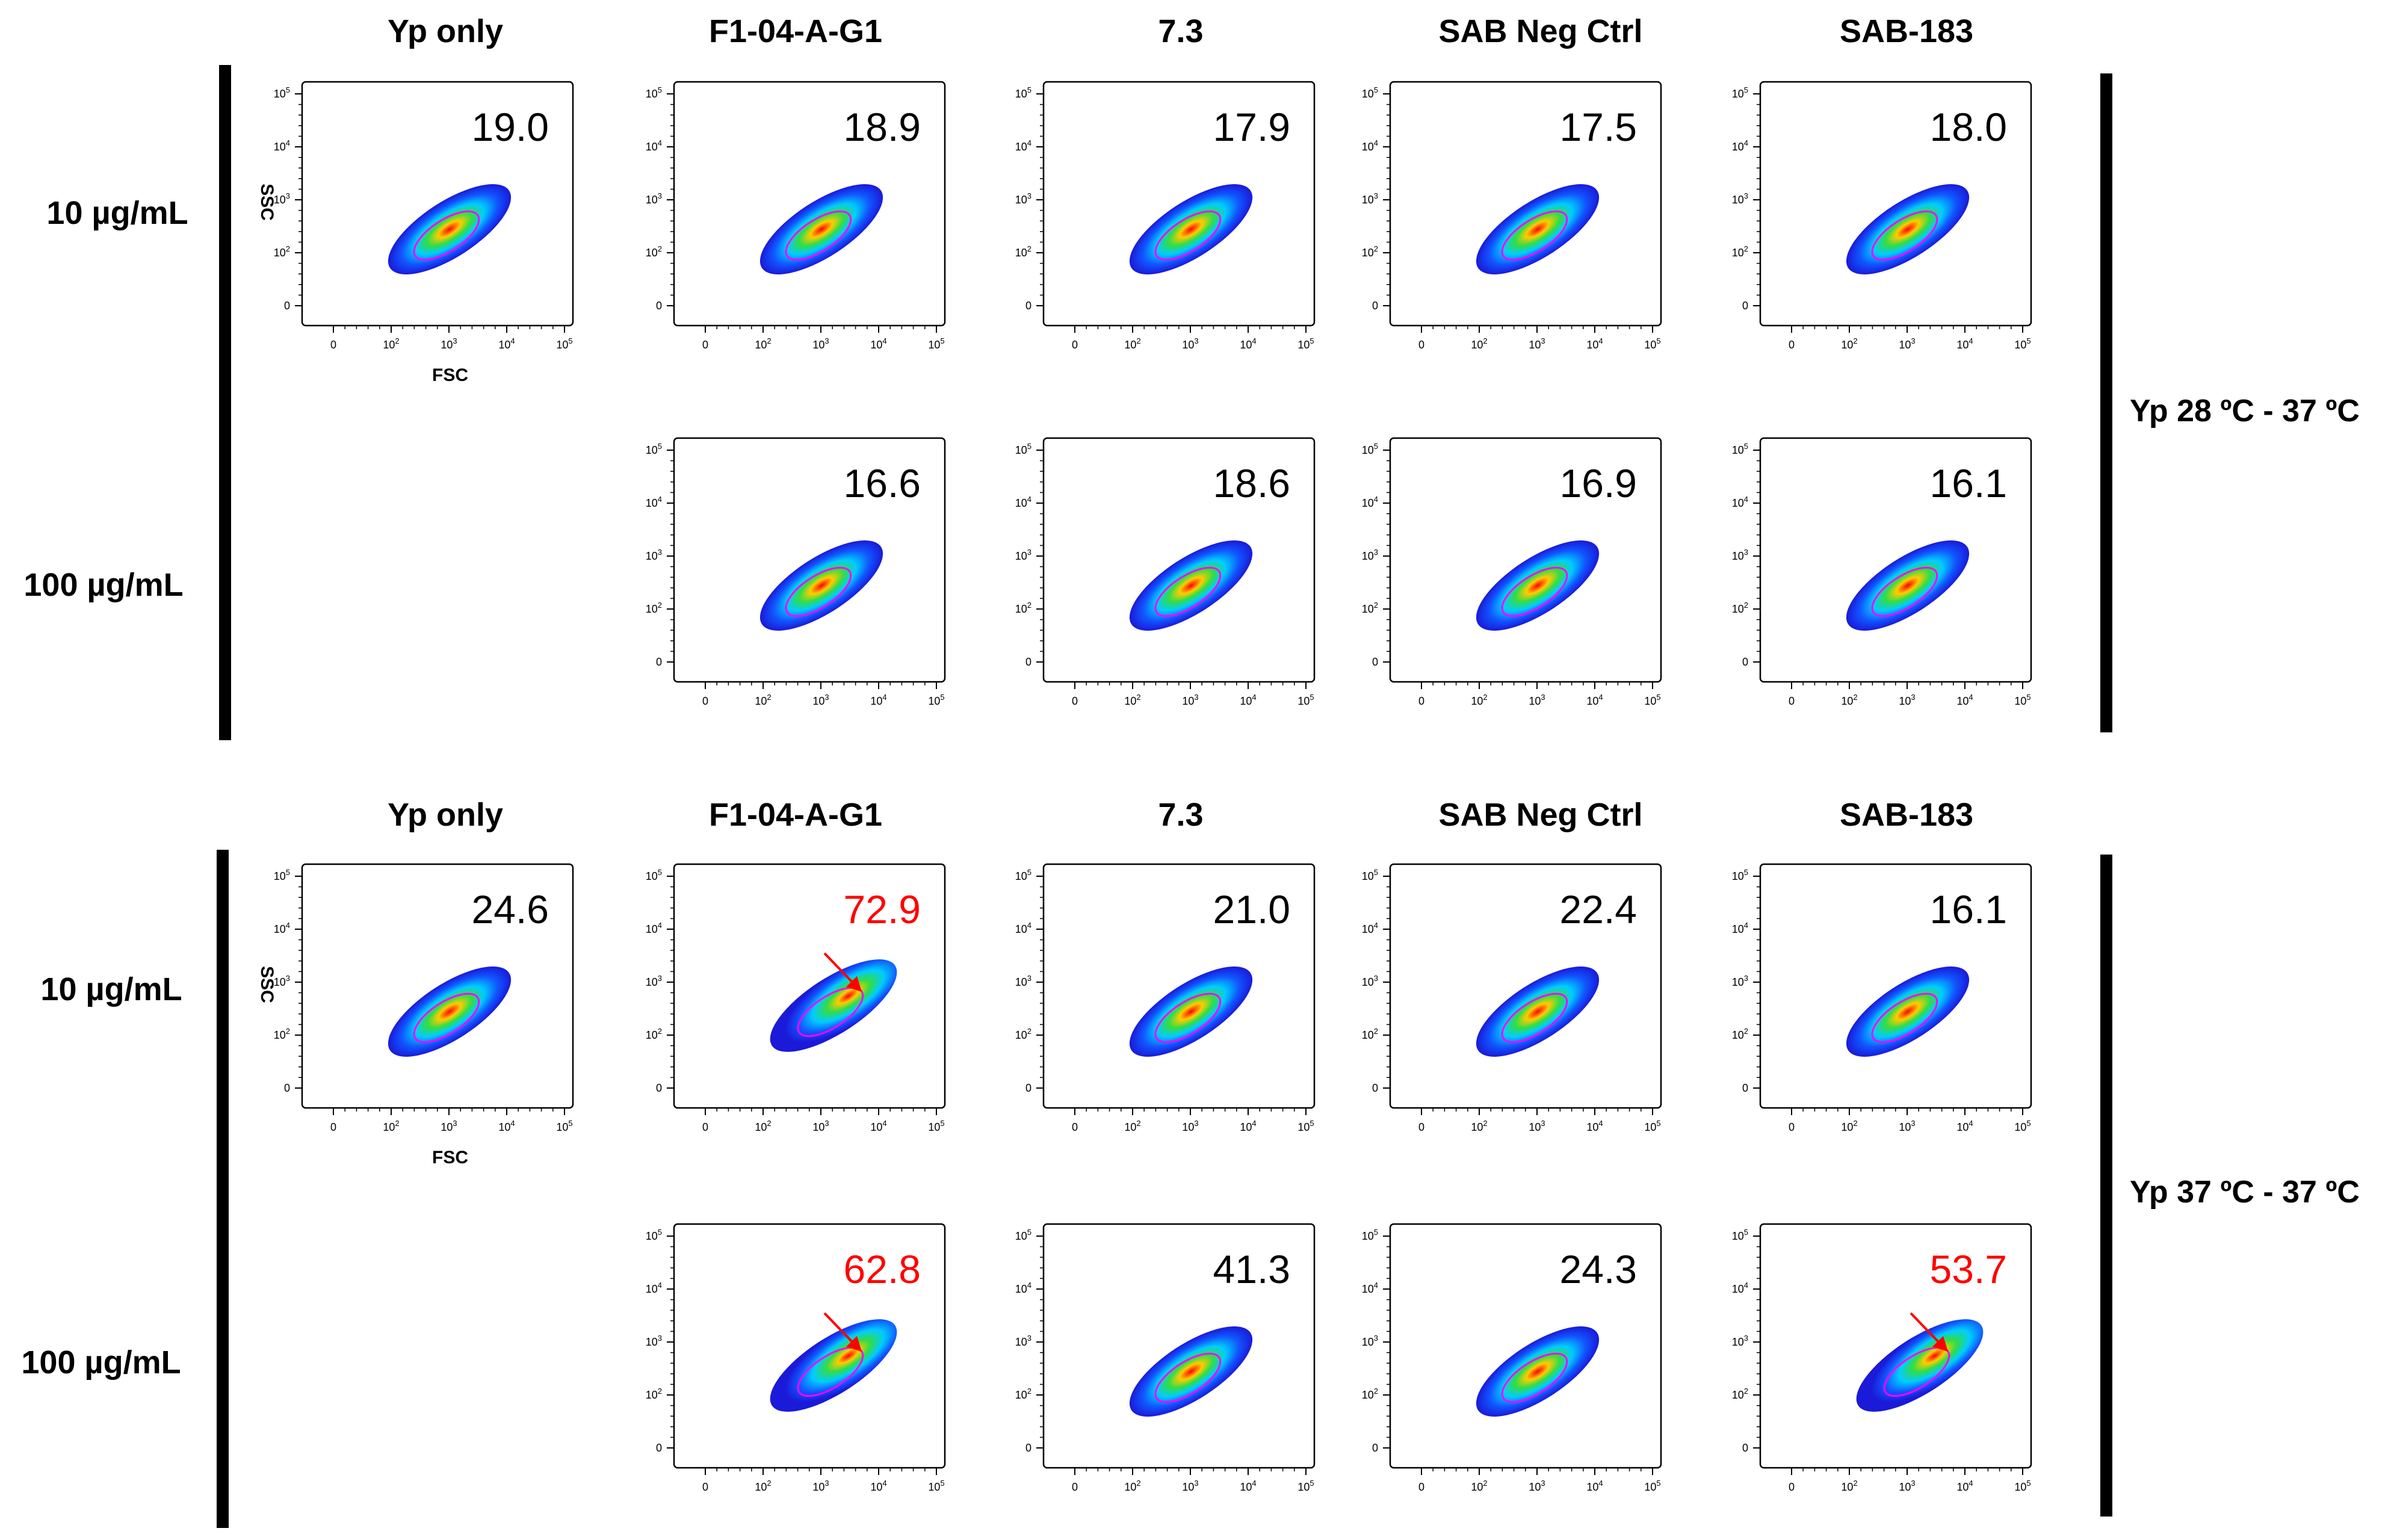 The width and height of the screenshot is (2400, 1540). I want to click on group2-row-label-2: 100 µg/mL, so click(101, 1362).